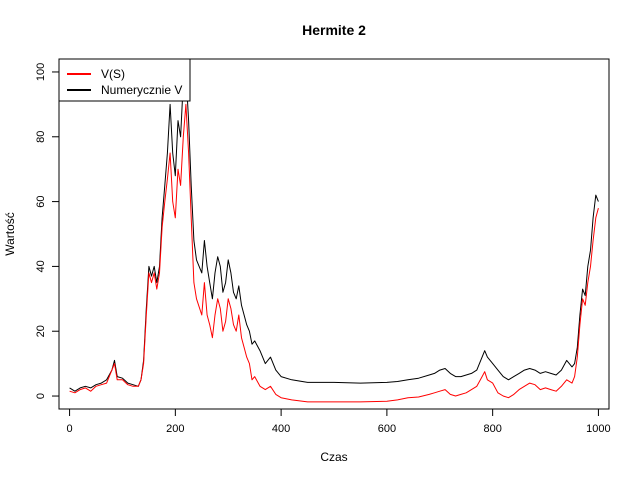 The width and height of the screenshot is (640, 480). Describe the element at coordinates (492, 429) in the screenshot. I see `x-tick-label: 800` at that location.